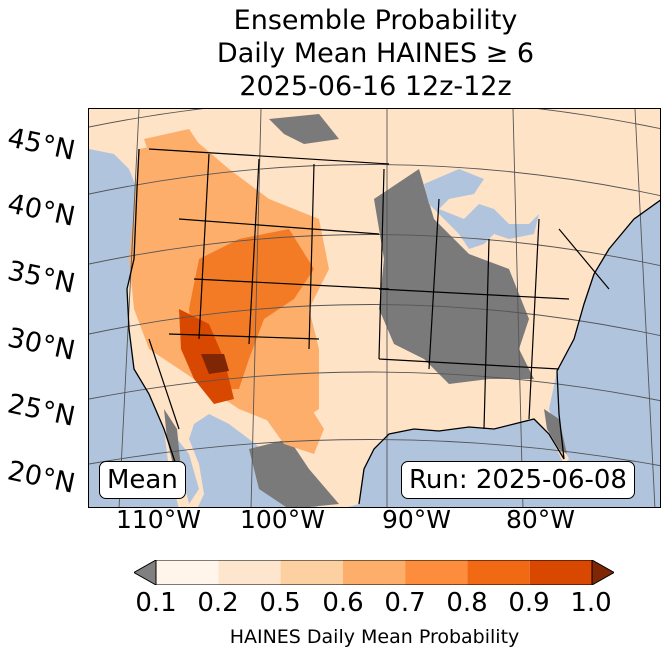 This screenshot has height=658, width=671. I want to click on brown-southwest-peak, so click(215, 364).